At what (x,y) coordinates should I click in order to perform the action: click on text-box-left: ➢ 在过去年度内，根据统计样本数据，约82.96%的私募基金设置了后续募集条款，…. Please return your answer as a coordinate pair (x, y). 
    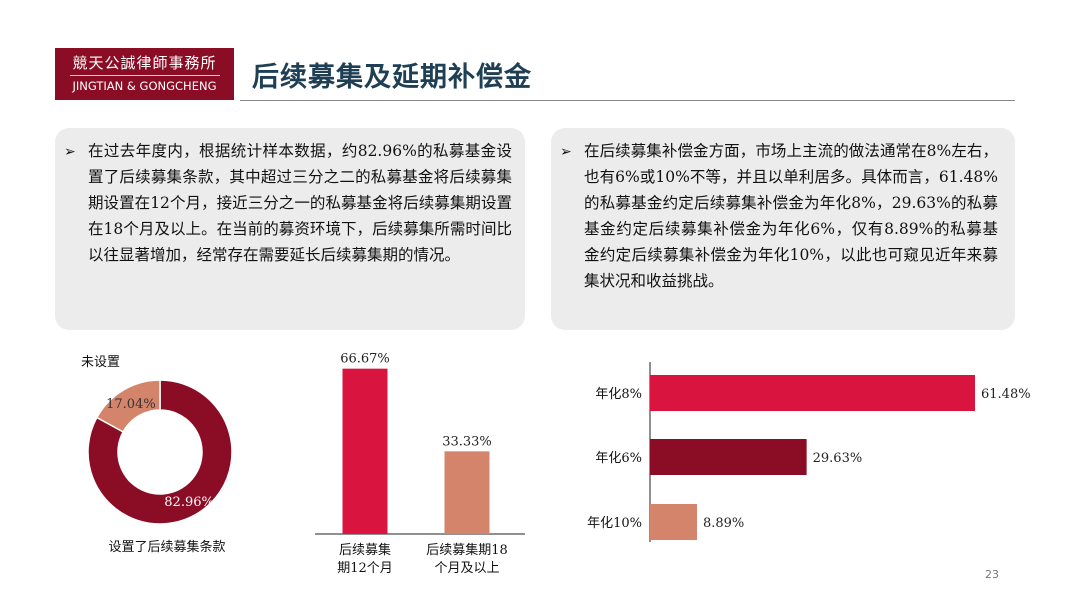
    Looking at the image, I should click on (290, 229).